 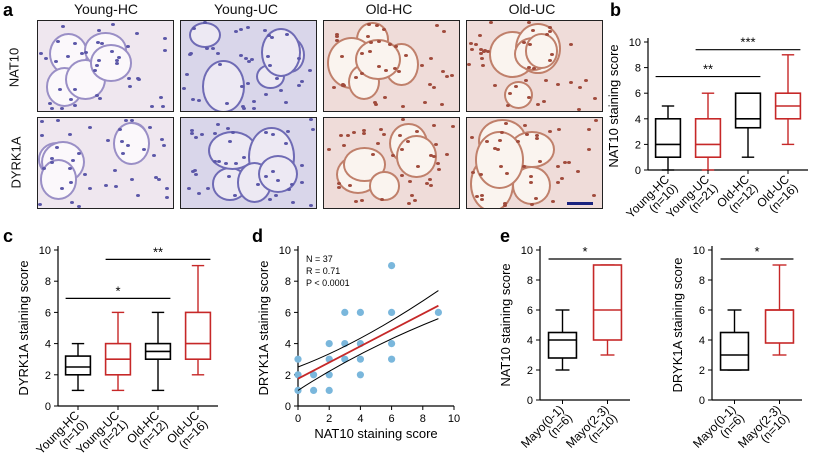 I want to click on panel-letter-c: c, so click(x=8, y=236).